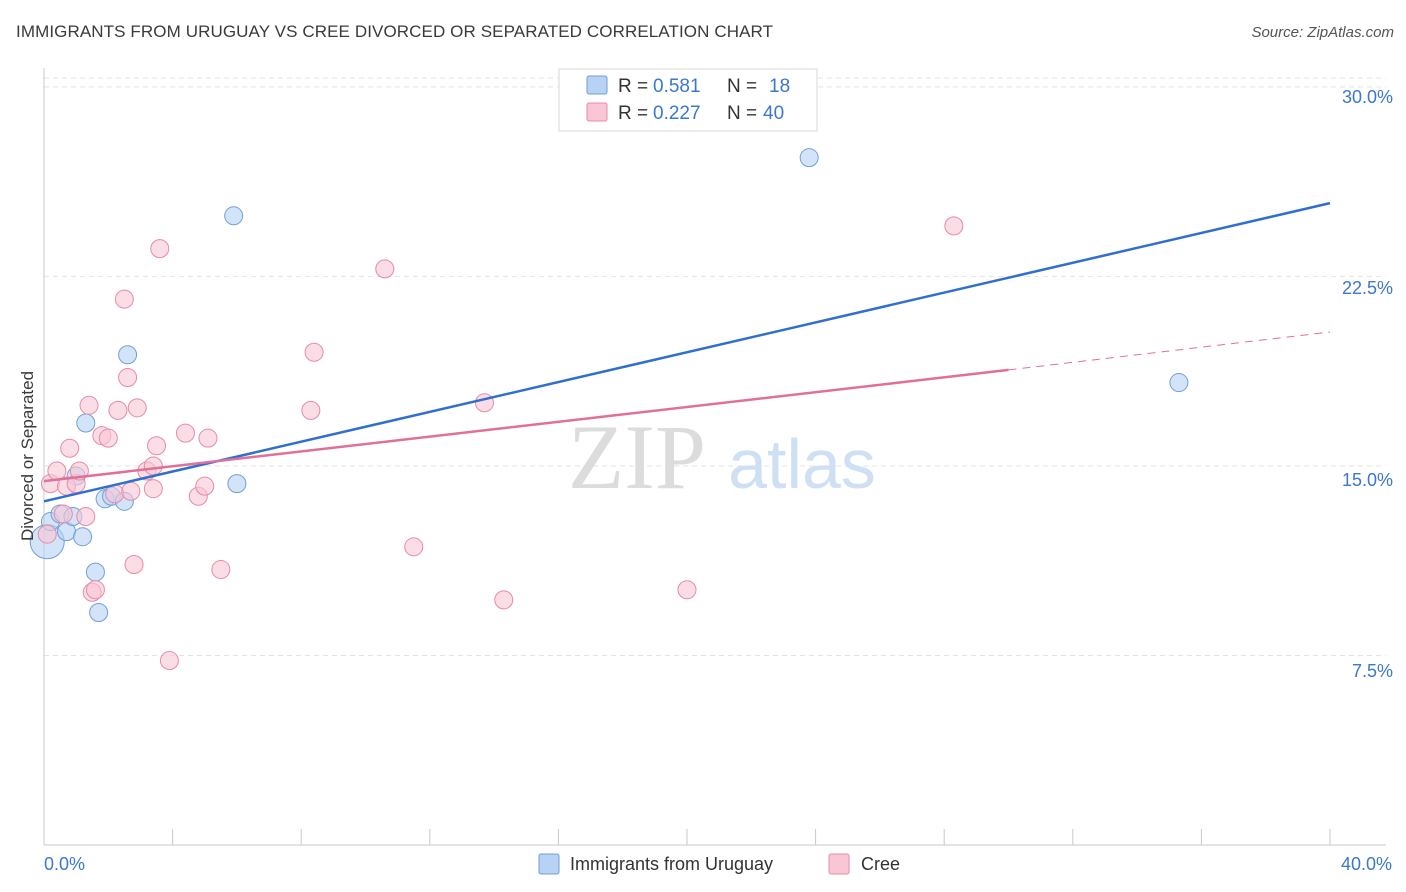 Image resolution: width=1406 pixels, height=892 pixels. I want to click on y-axis-label: Divorced or Separated, so click(27, 456).